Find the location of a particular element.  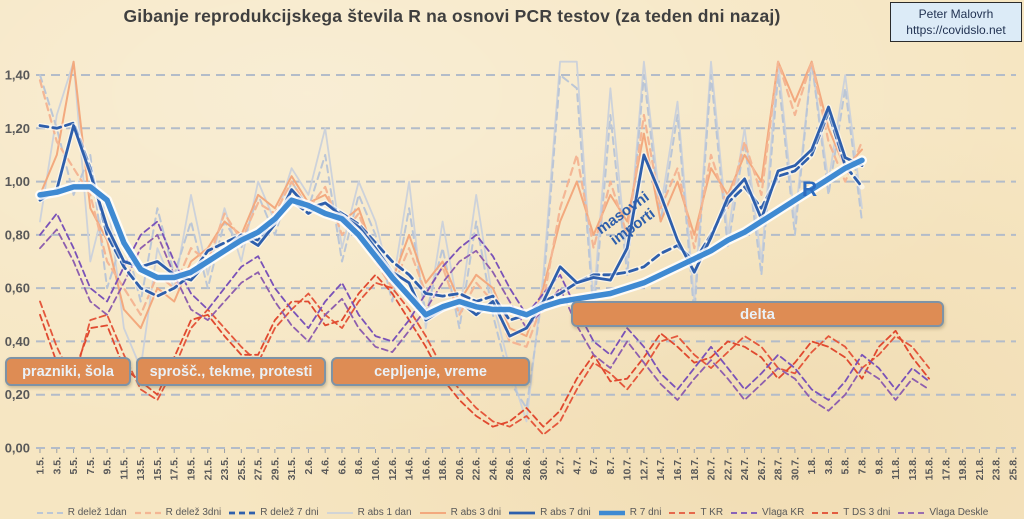

x-tick-label: 30.7. is located at coordinates (795, 468).